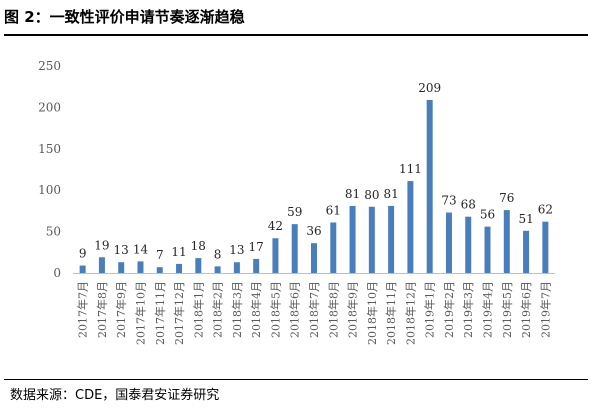  What do you see at coordinates (256, 309) in the screenshot?
I see `x-tick-label: 2018年4月` at bounding box center [256, 309].